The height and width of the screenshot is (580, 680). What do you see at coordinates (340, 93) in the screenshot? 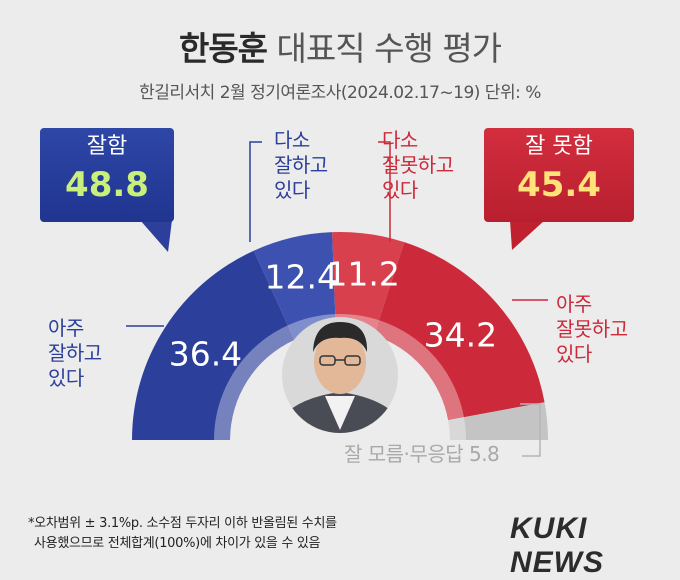
I see `chart-subtitle: 한길리서치 2월 정기여론조사(2024.02.17~19) 단위: %` at bounding box center [340, 93].